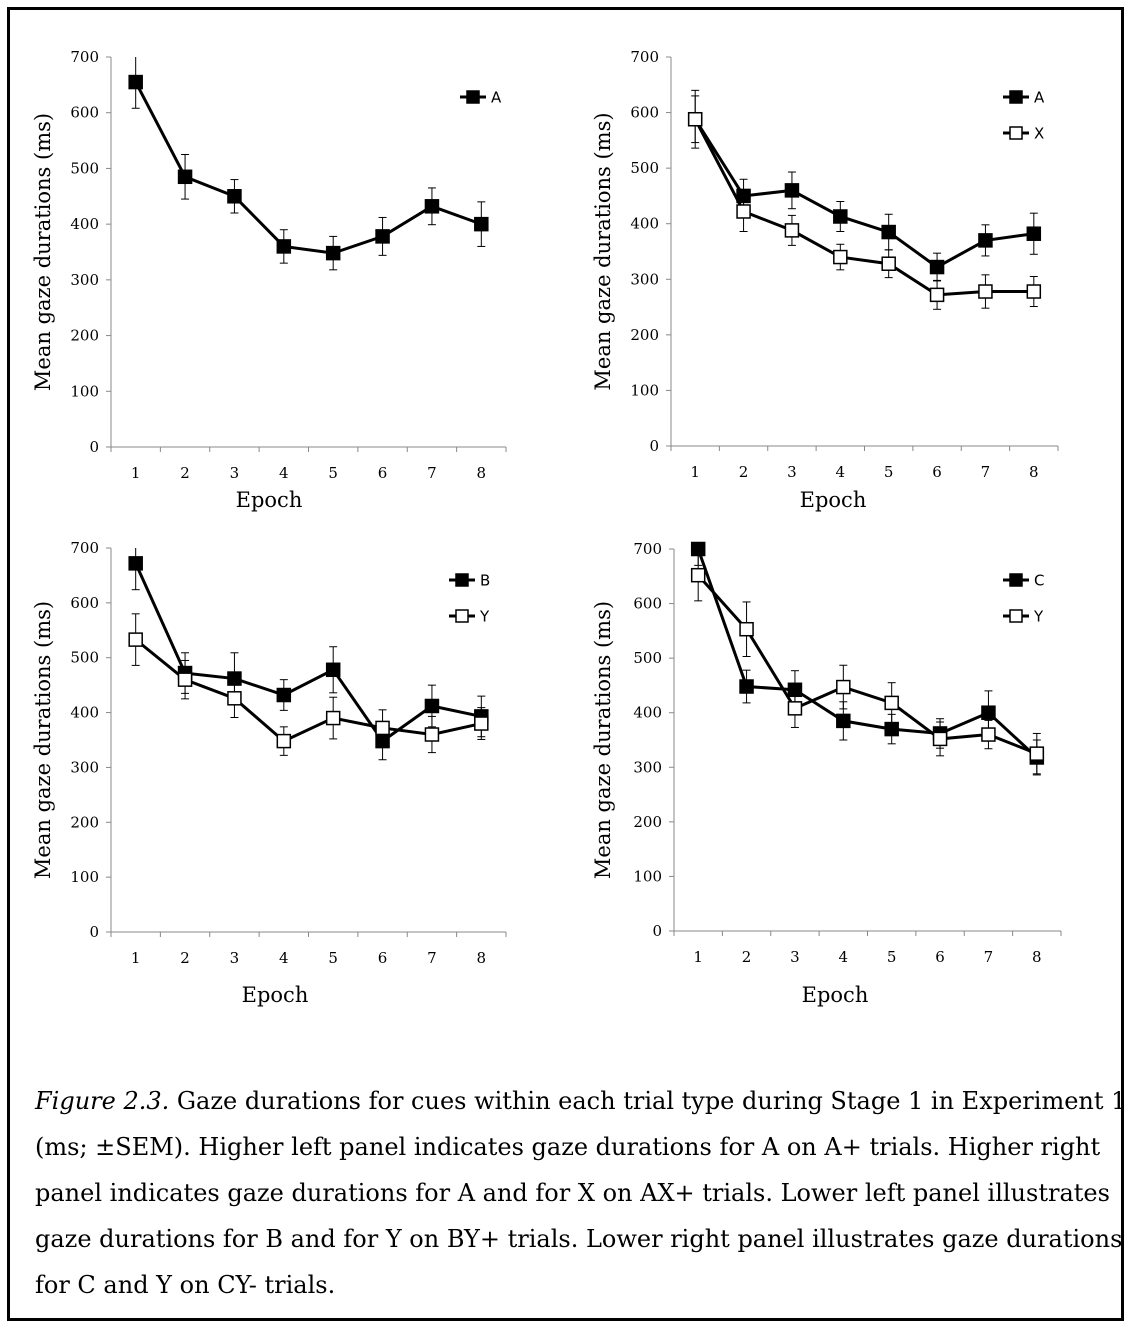  What do you see at coordinates (1023, 581) in the screenshot?
I see `legend-item-C: C` at bounding box center [1023, 581].